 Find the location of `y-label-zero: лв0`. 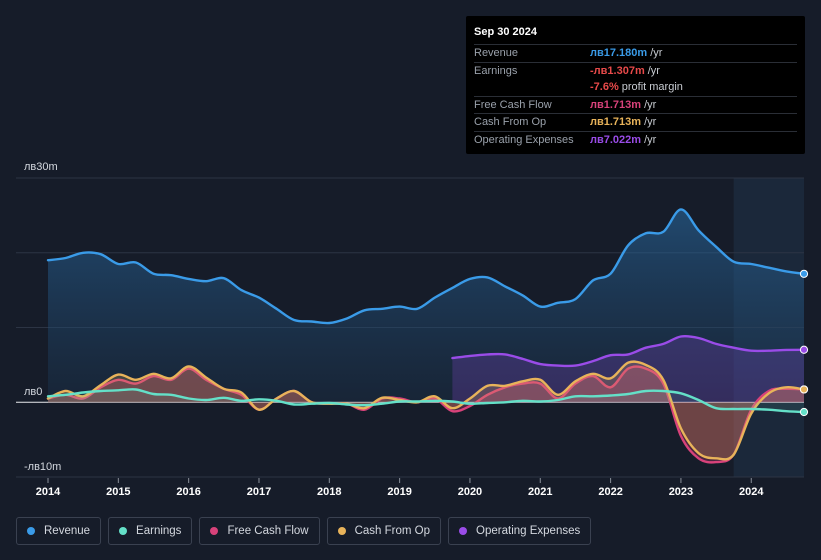

y-label-zero: лв0 is located at coordinates (33, 392).